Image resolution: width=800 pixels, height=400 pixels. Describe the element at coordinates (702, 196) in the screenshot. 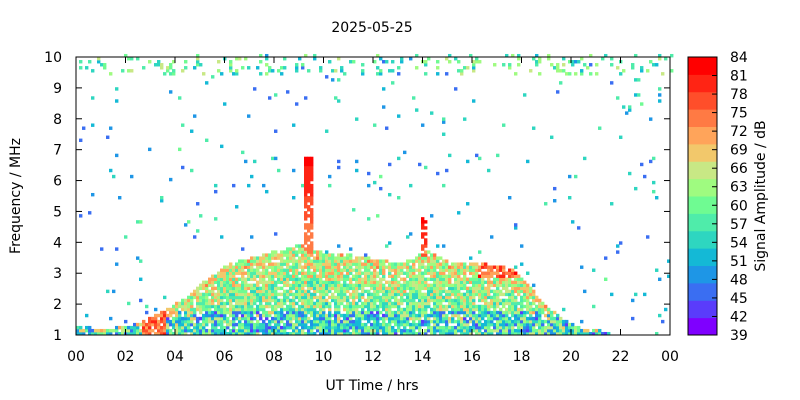

I see `colorbar` at that location.